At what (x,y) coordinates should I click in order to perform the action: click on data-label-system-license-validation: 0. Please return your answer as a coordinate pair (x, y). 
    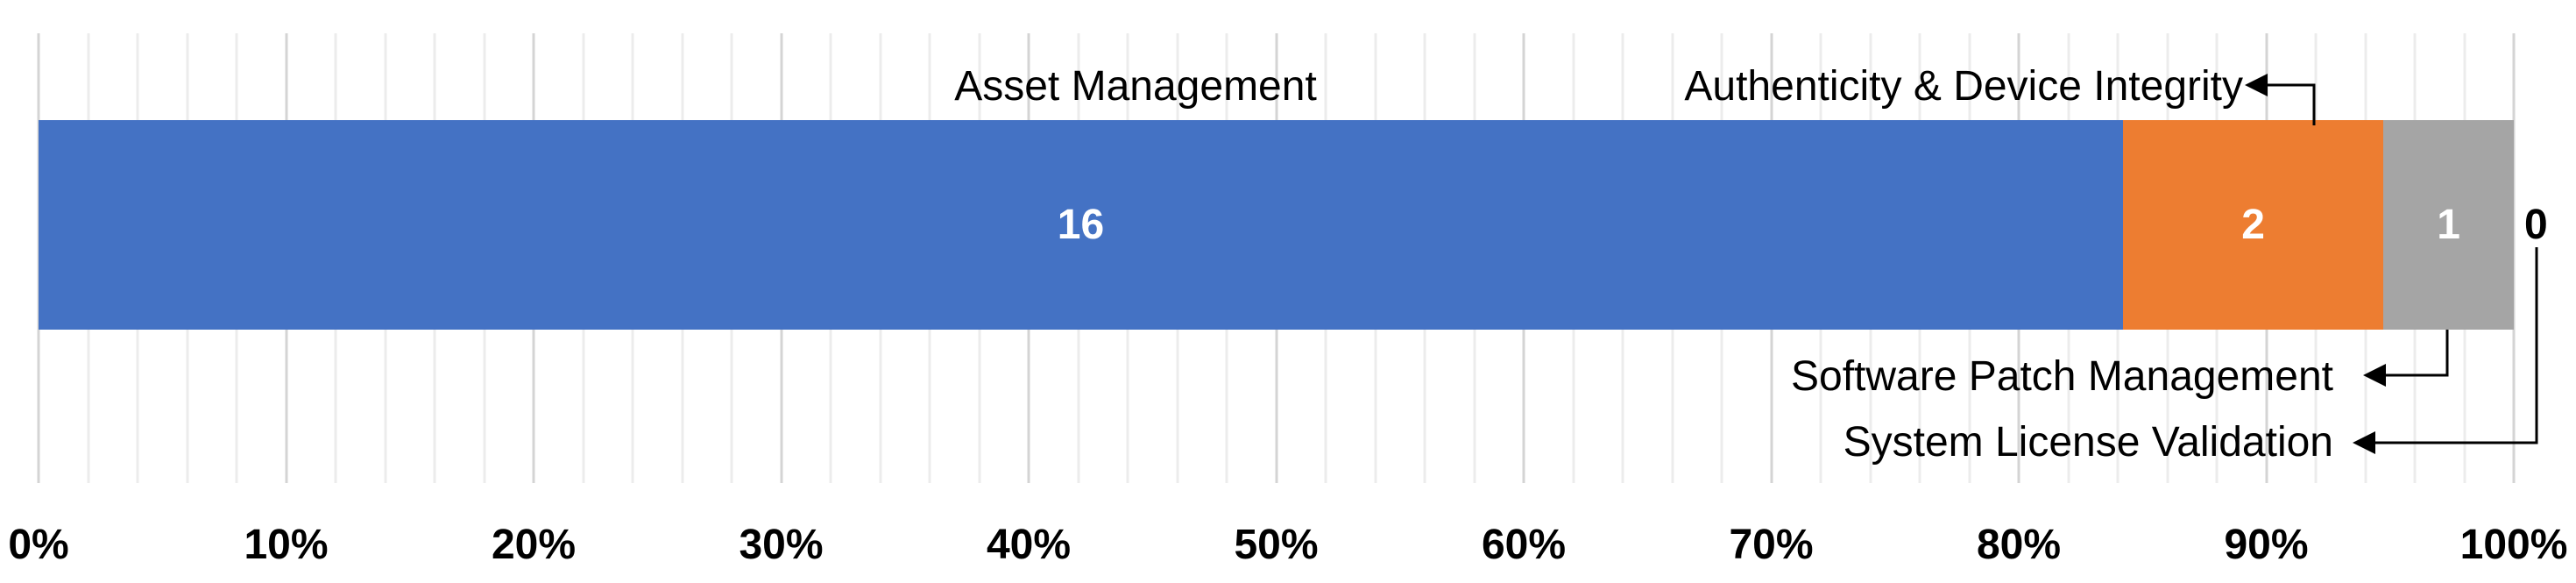
    Looking at the image, I should click on (2536, 225).